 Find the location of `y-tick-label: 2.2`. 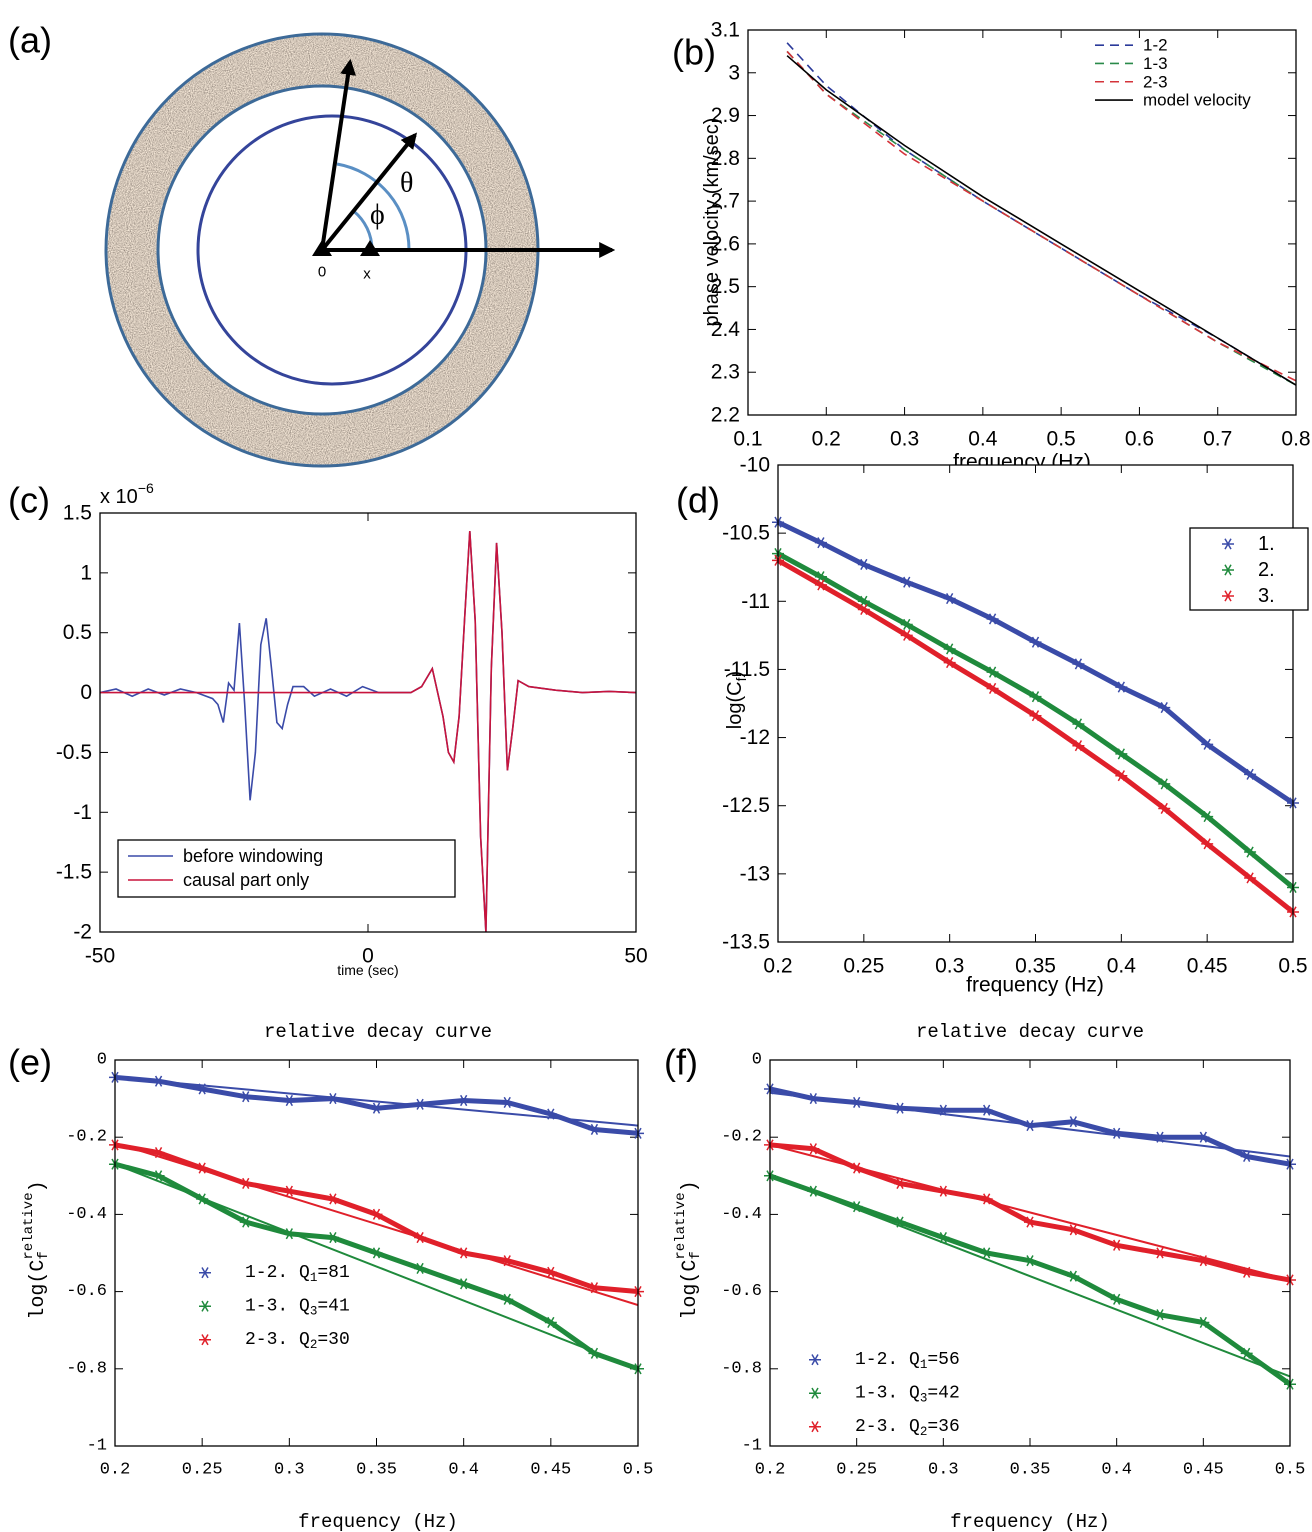

y-tick-label: 2.2 is located at coordinates (725, 415).